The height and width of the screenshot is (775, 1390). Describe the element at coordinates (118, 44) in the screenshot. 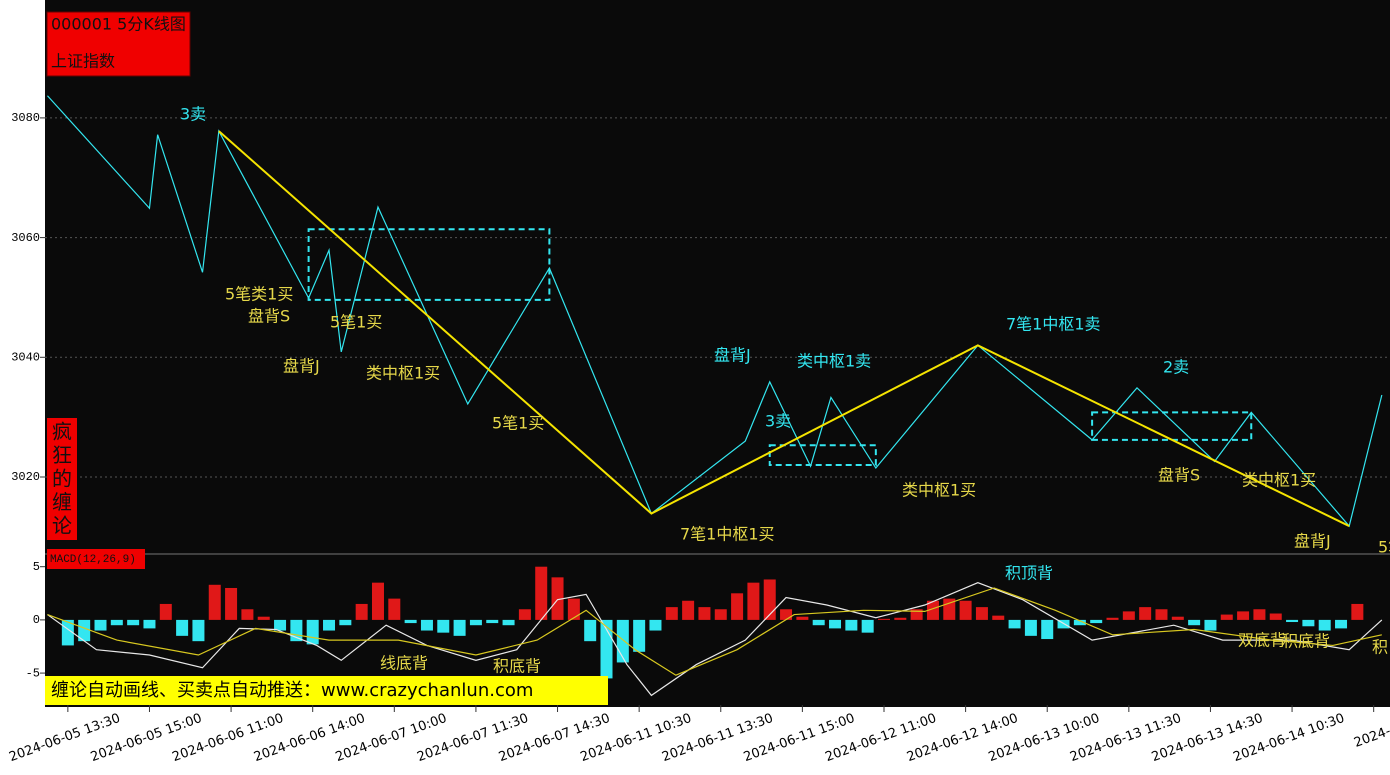

I see `header-box` at that location.